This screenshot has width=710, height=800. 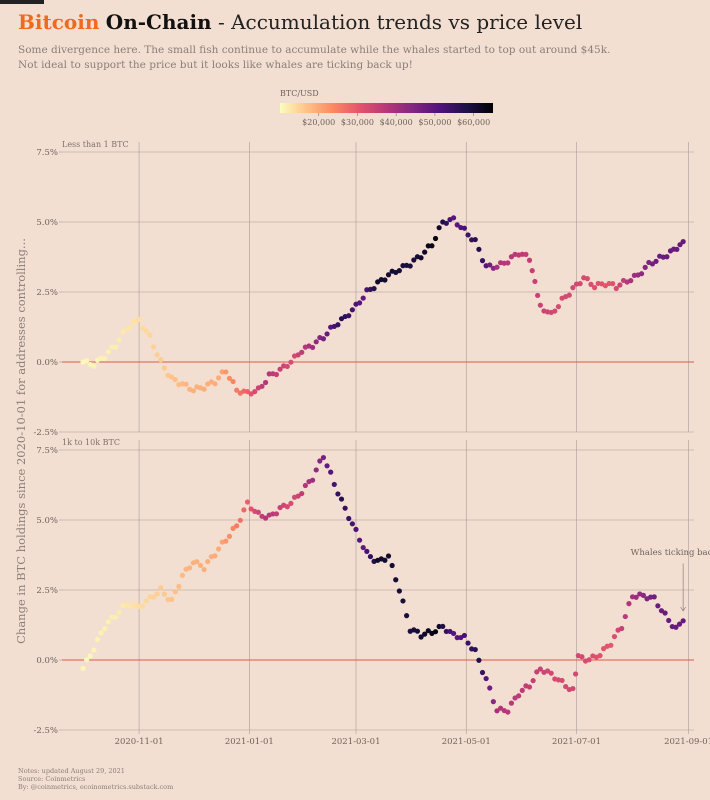 What do you see at coordinates (47, 153) in the screenshot?
I see `y-tick-label: 7.5%` at bounding box center [47, 153].